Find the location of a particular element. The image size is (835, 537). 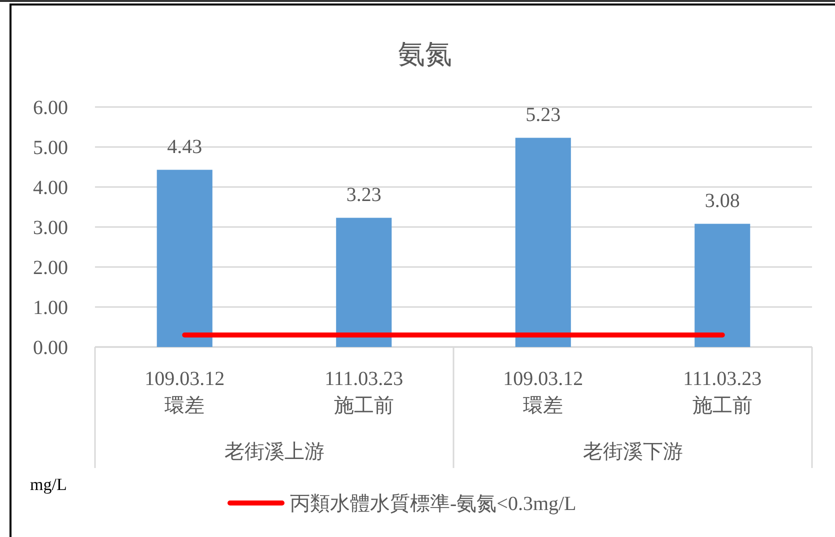

data-label: 4.43 is located at coordinates (184, 147).